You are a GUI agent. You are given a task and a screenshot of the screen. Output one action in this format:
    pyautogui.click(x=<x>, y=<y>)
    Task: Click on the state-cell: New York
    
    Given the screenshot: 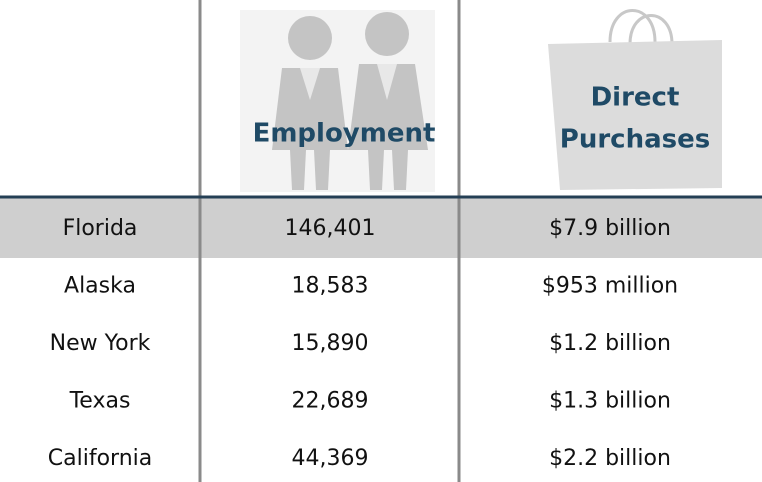 What is the action you would take?
    pyautogui.click(x=100, y=343)
    